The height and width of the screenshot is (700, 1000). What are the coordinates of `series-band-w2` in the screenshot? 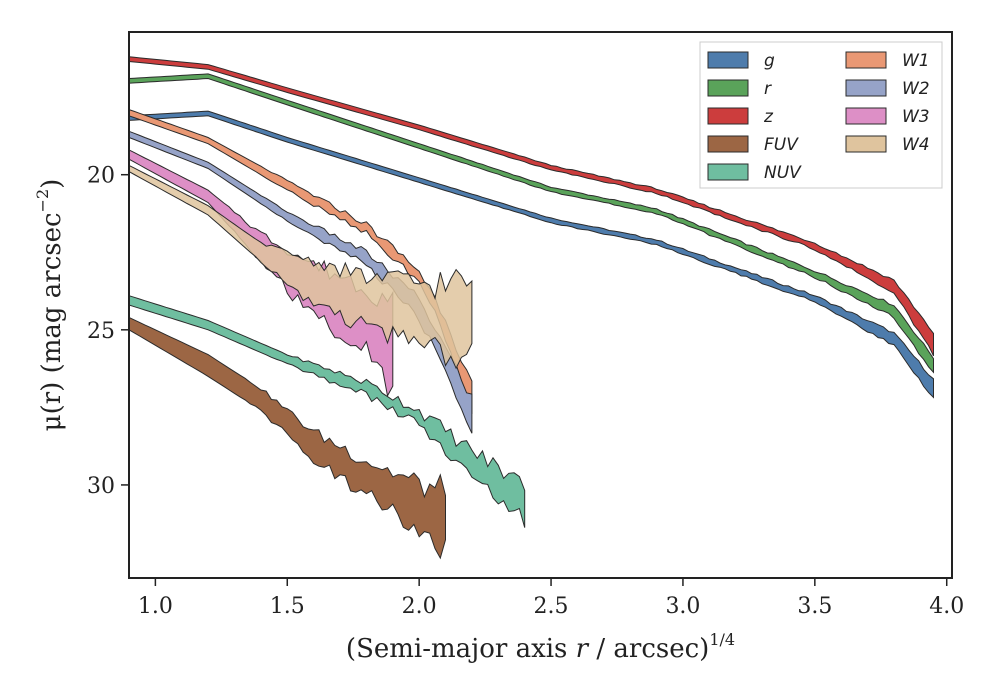 It's located at (300, 282).